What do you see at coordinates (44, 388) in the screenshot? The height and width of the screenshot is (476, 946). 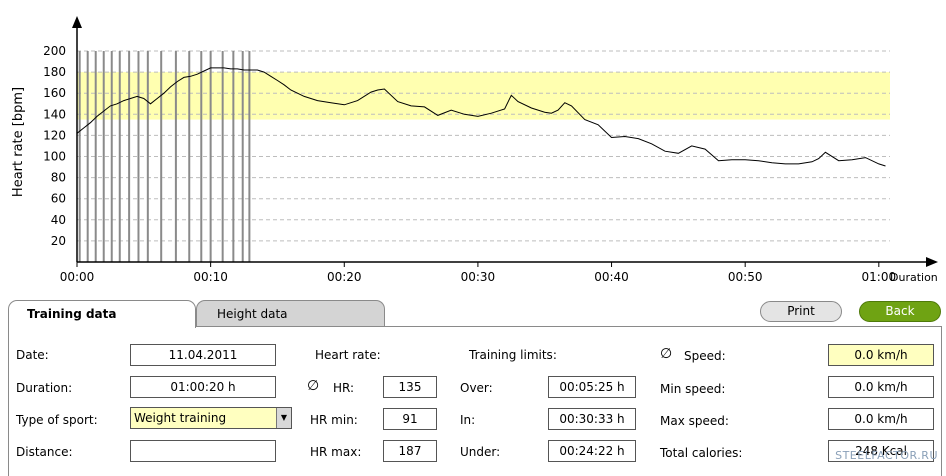 I see `duration-label: Duration:` at bounding box center [44, 388].